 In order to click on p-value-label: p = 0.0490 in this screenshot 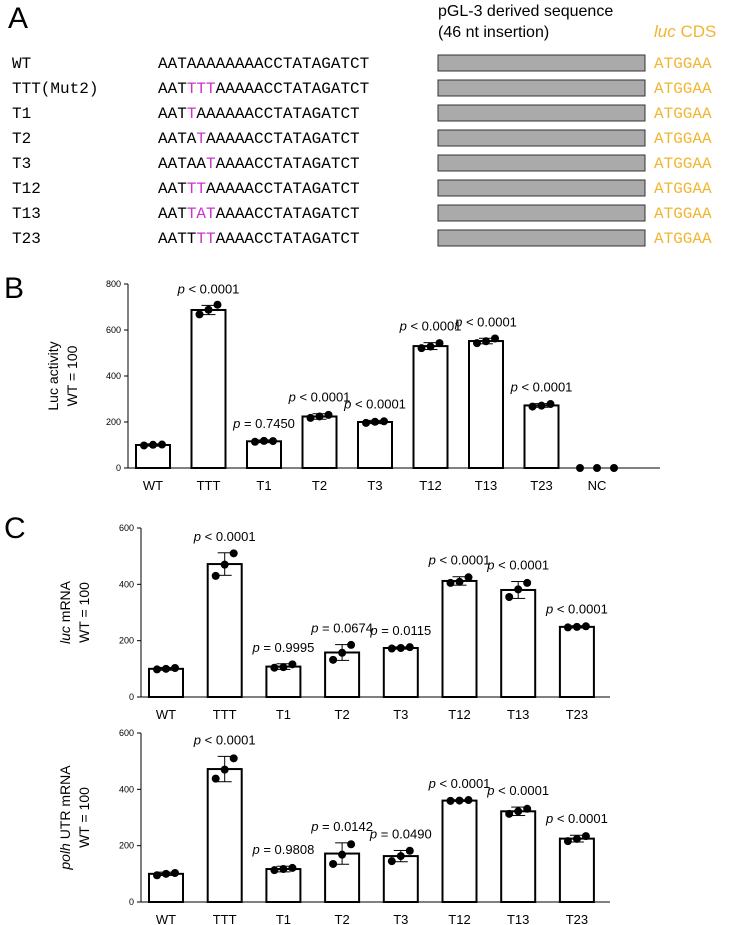, I will do `click(400, 833)`.